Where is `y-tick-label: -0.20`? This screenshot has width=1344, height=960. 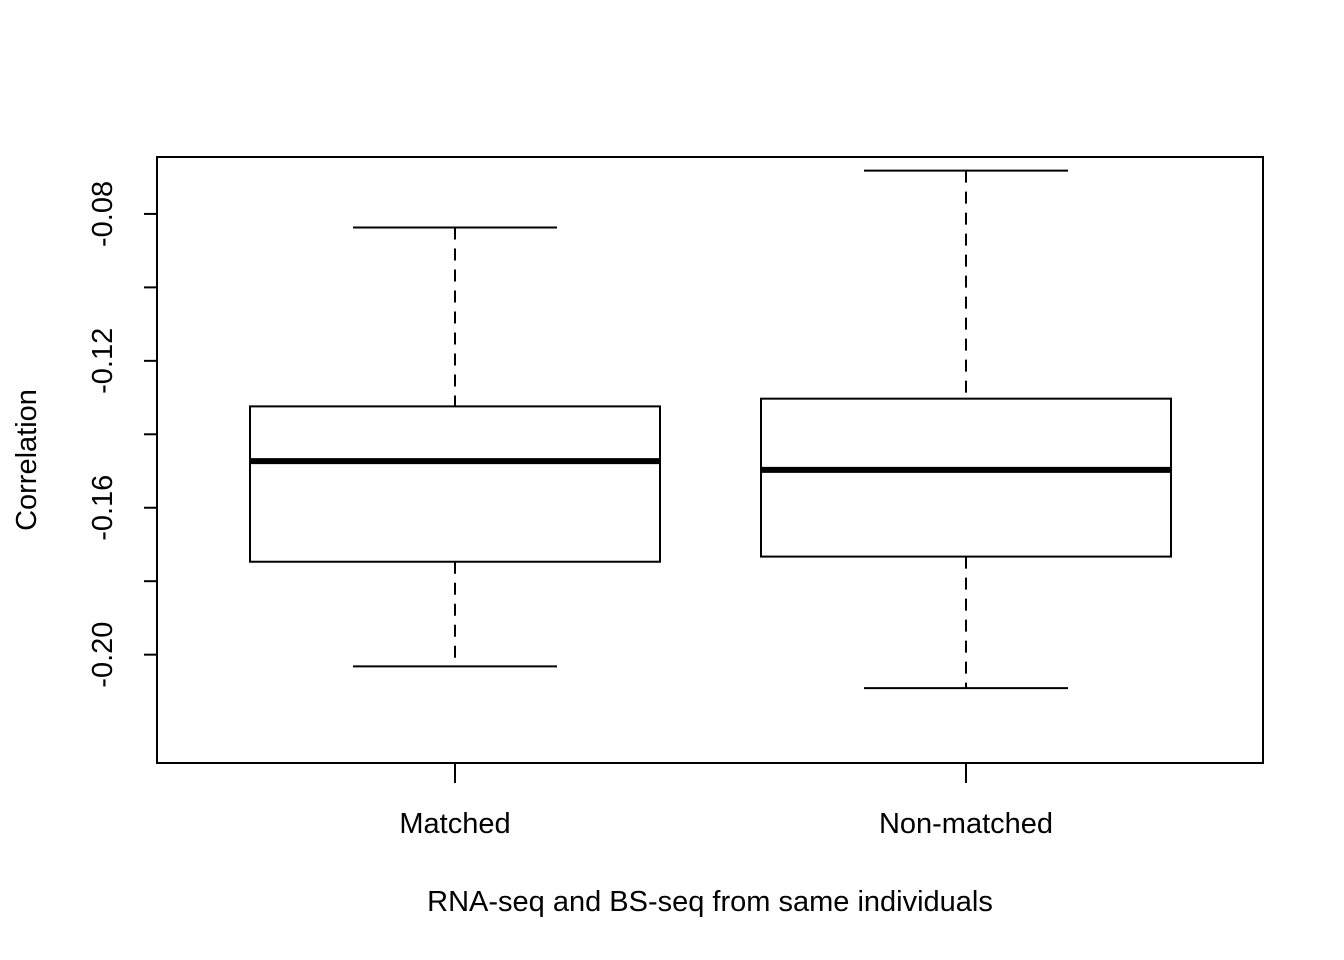 y-tick-label: -0.20 is located at coordinates (103, 655).